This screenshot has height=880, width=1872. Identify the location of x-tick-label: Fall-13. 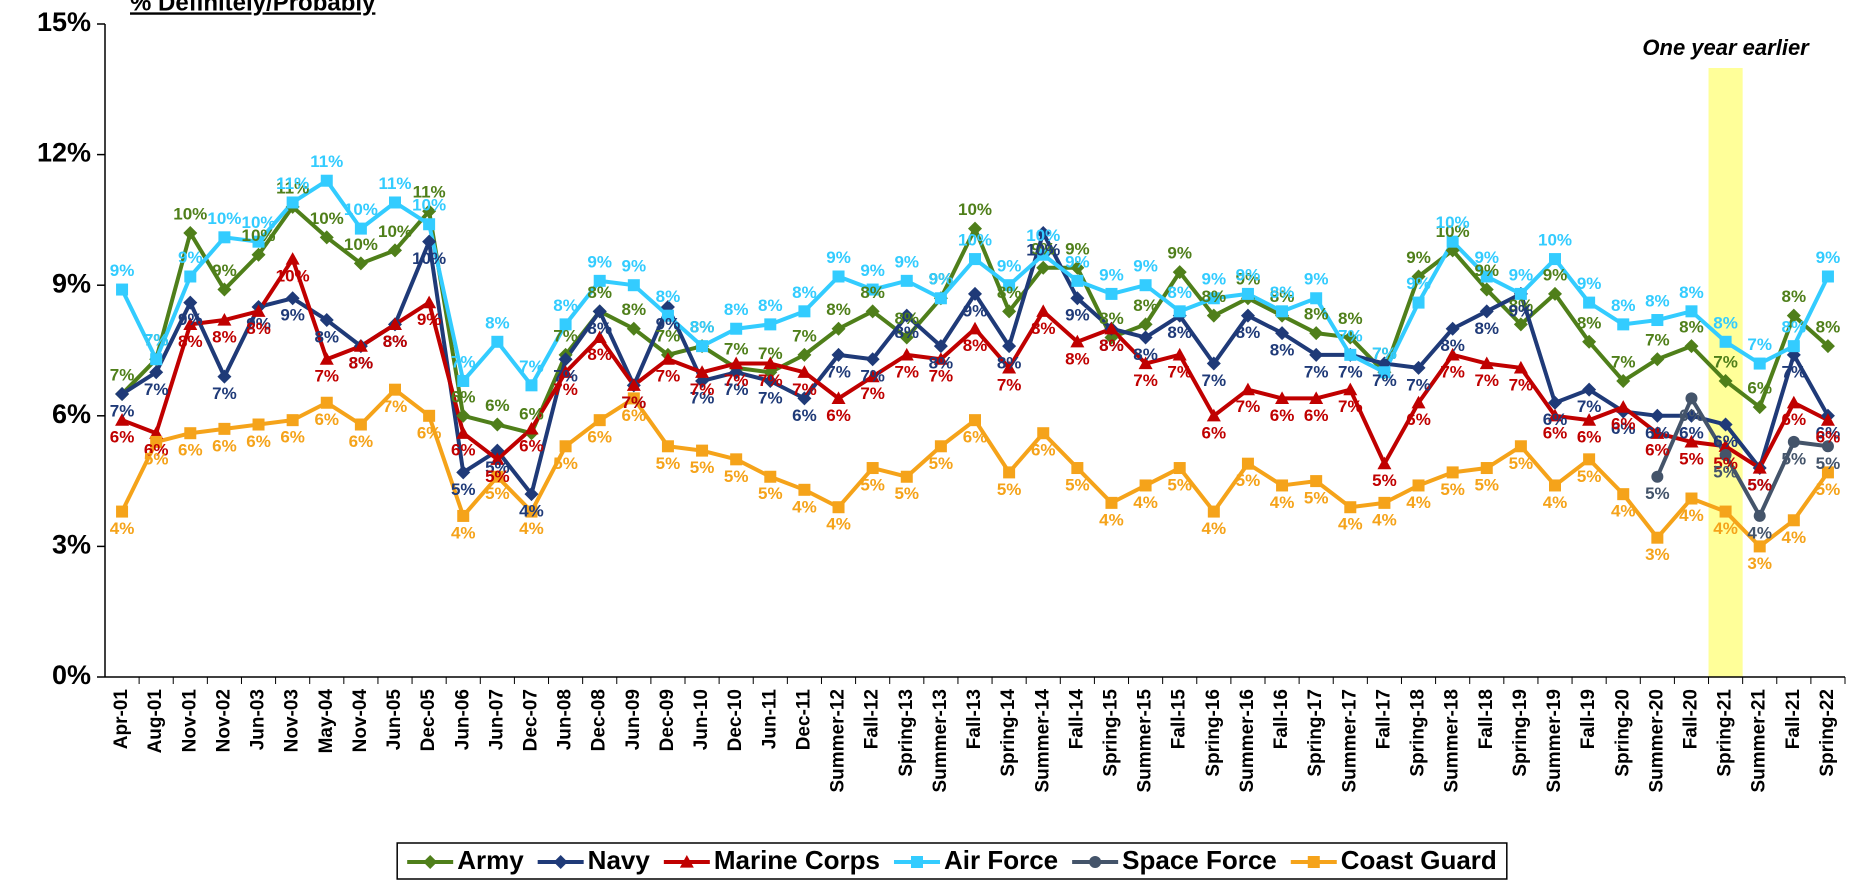
(974, 719).